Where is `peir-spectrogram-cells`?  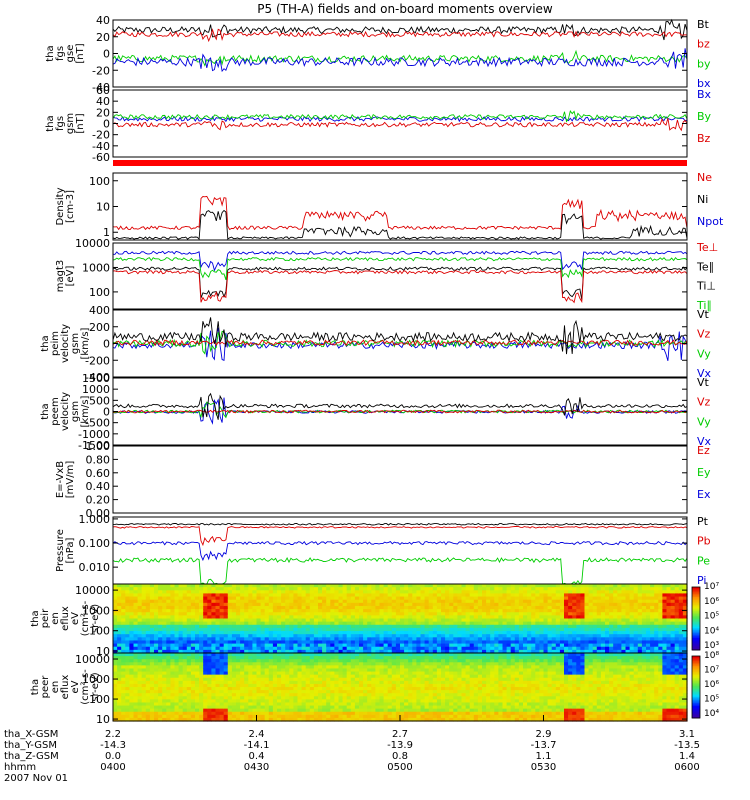
peir-spectrogram-cells is located at coordinates (400, 619).